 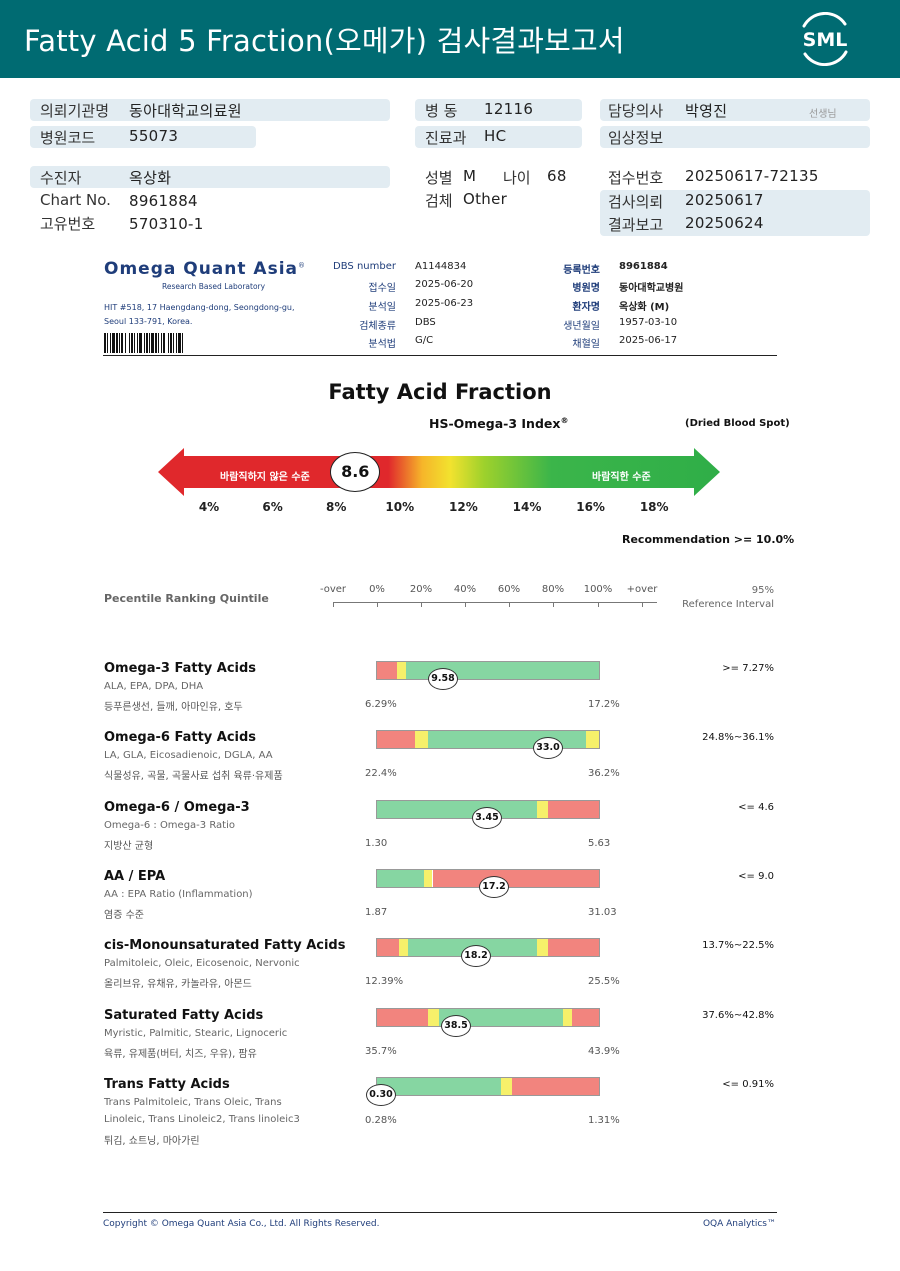 What do you see at coordinates (150, 178) in the screenshot?
I see `patient-value: 옥상화` at bounding box center [150, 178].